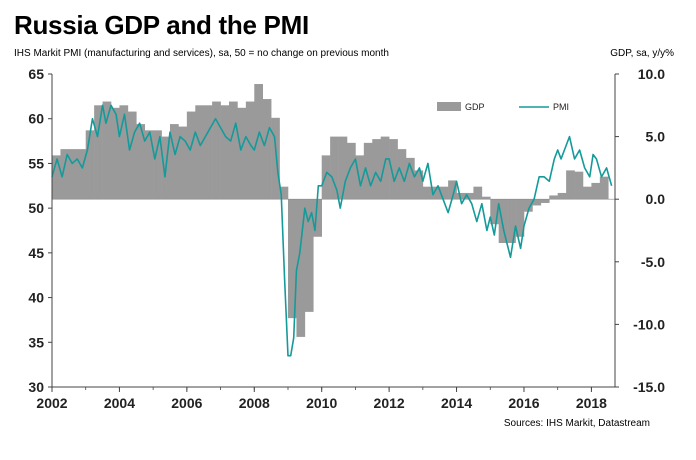  What do you see at coordinates (36, 342) in the screenshot?
I see `left-tick-label: 35` at bounding box center [36, 342].